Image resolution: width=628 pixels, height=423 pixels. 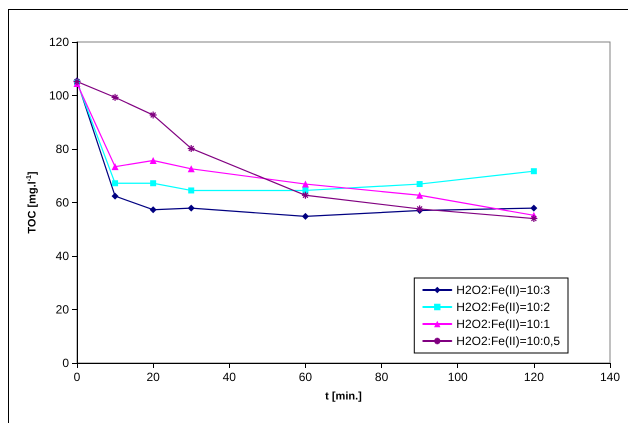 I want to click on x-tick-label: 20, so click(x=153, y=377).